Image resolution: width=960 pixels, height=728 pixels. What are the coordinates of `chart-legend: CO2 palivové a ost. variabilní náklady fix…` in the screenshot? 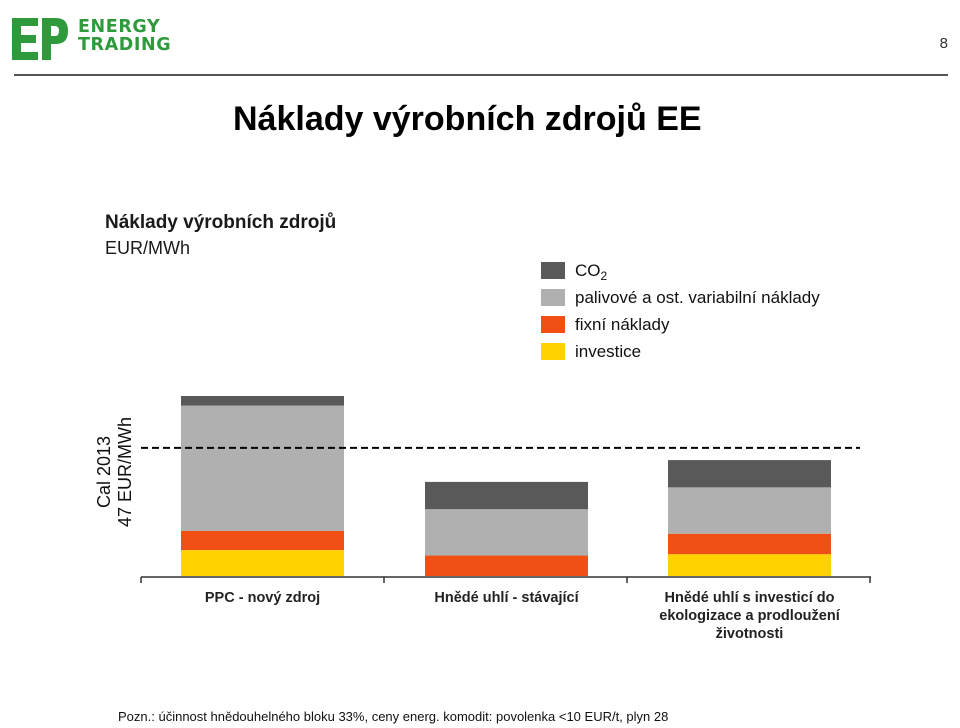 It's located at (680, 311).